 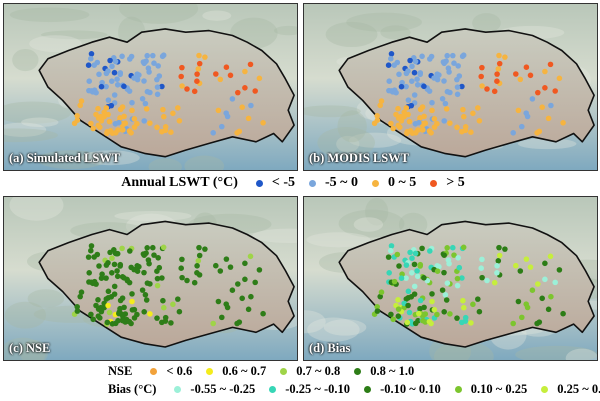 I want to click on legend-label: > 5, so click(x=455, y=182).